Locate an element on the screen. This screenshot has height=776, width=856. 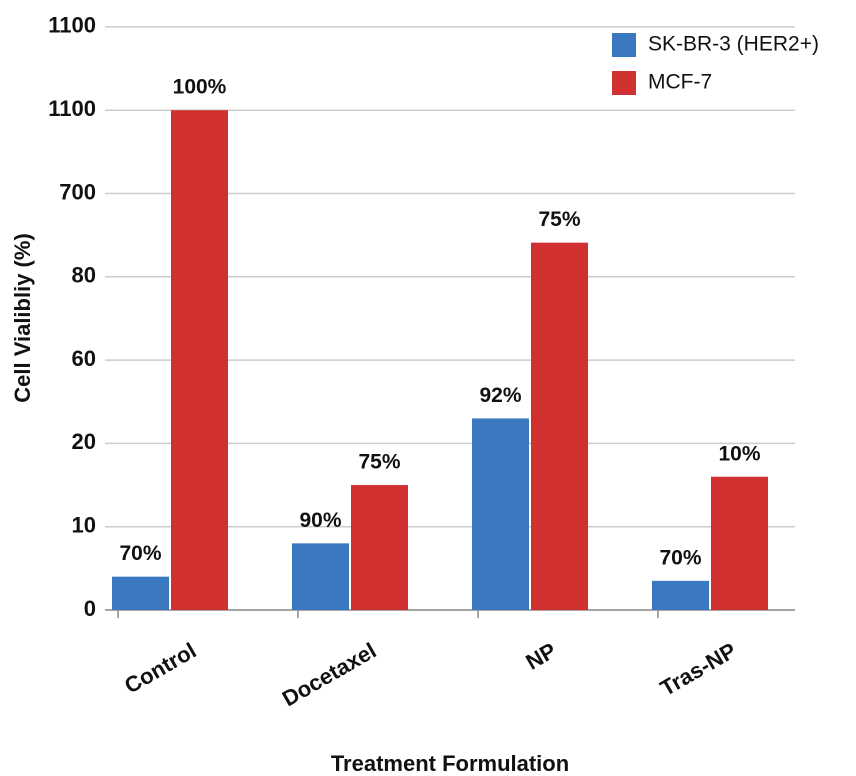
y-tick-label: 60 is located at coordinates (84, 358).